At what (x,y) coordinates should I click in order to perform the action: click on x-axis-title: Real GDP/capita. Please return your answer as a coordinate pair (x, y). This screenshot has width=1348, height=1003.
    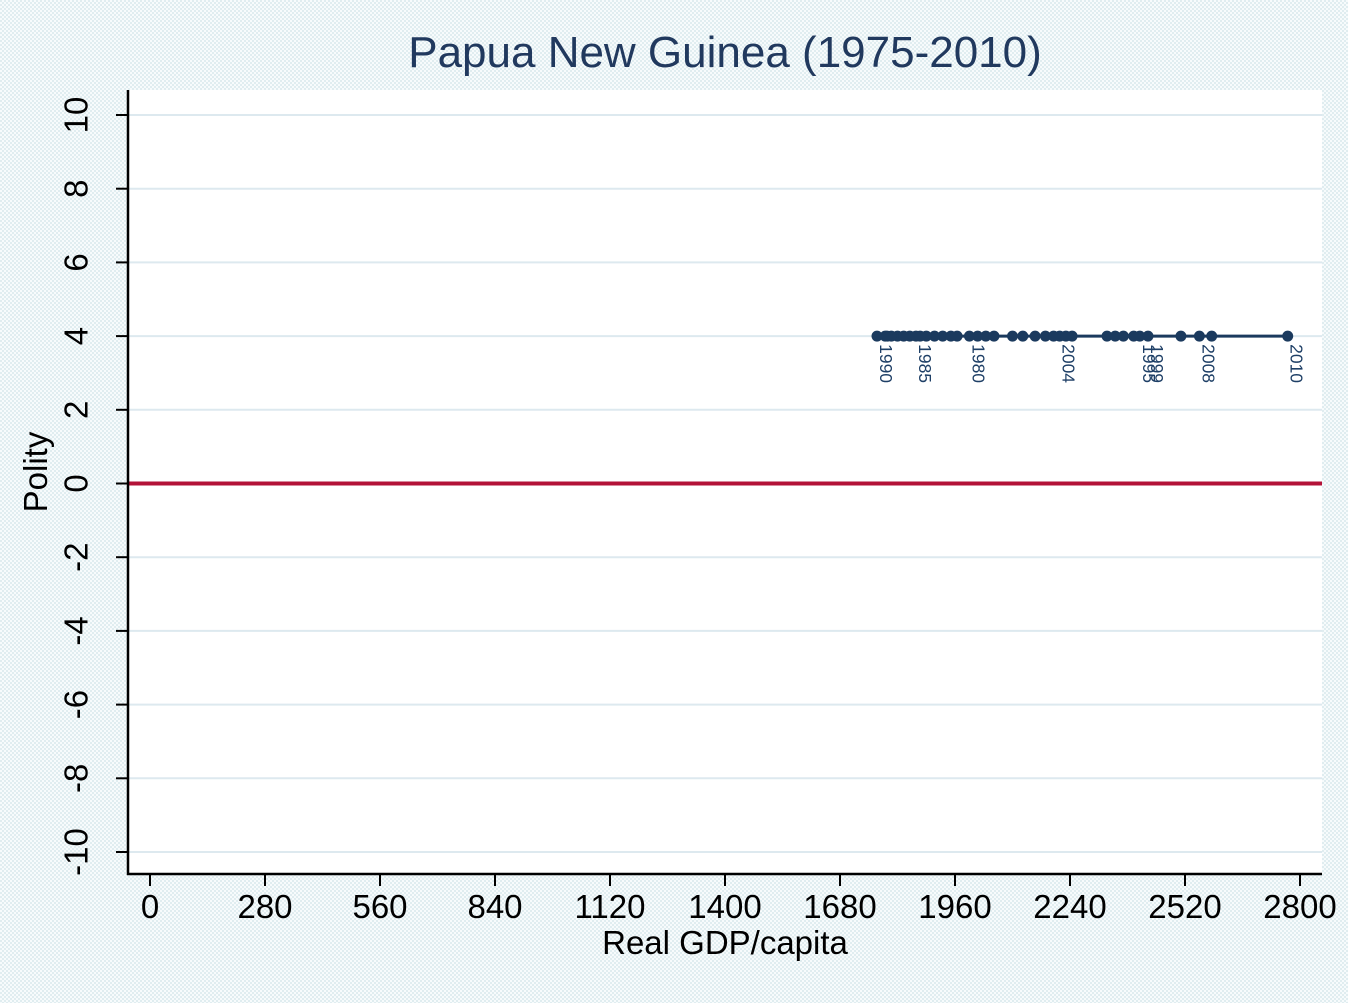
    Looking at the image, I should click on (725, 942).